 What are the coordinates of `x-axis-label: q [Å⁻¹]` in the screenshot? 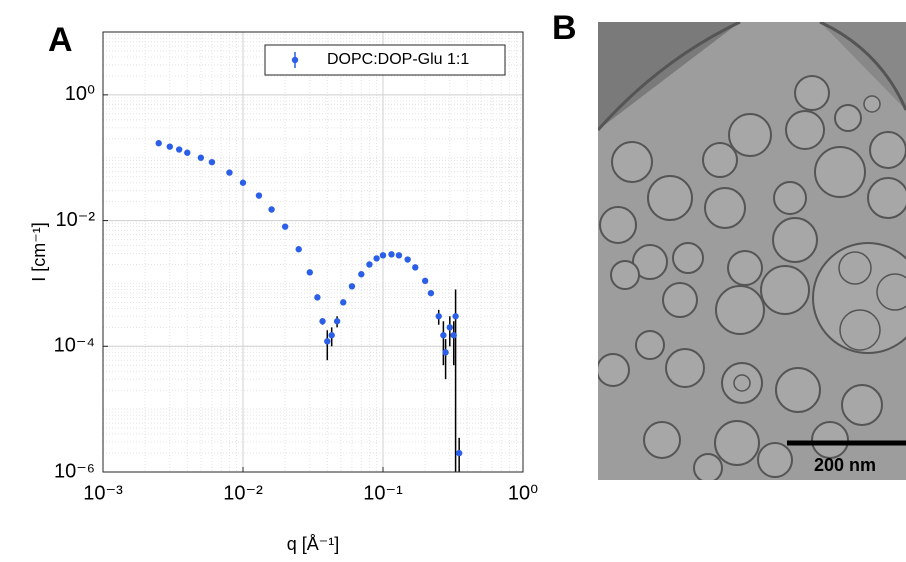 It's located at (313, 544).